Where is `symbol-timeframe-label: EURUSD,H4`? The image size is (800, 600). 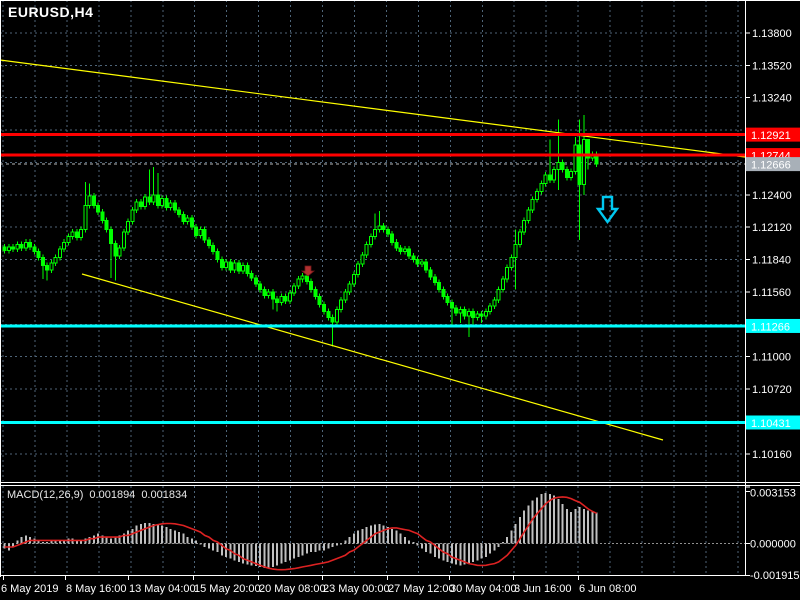 symbol-timeframe-label: EURUSD,H4 is located at coordinates (51, 12).